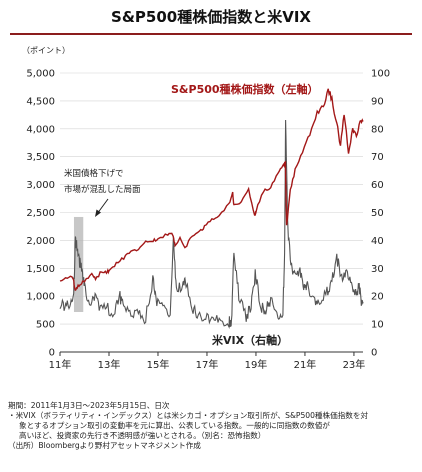  I want to click on y-left-tick-label: 0, so click(52, 353).